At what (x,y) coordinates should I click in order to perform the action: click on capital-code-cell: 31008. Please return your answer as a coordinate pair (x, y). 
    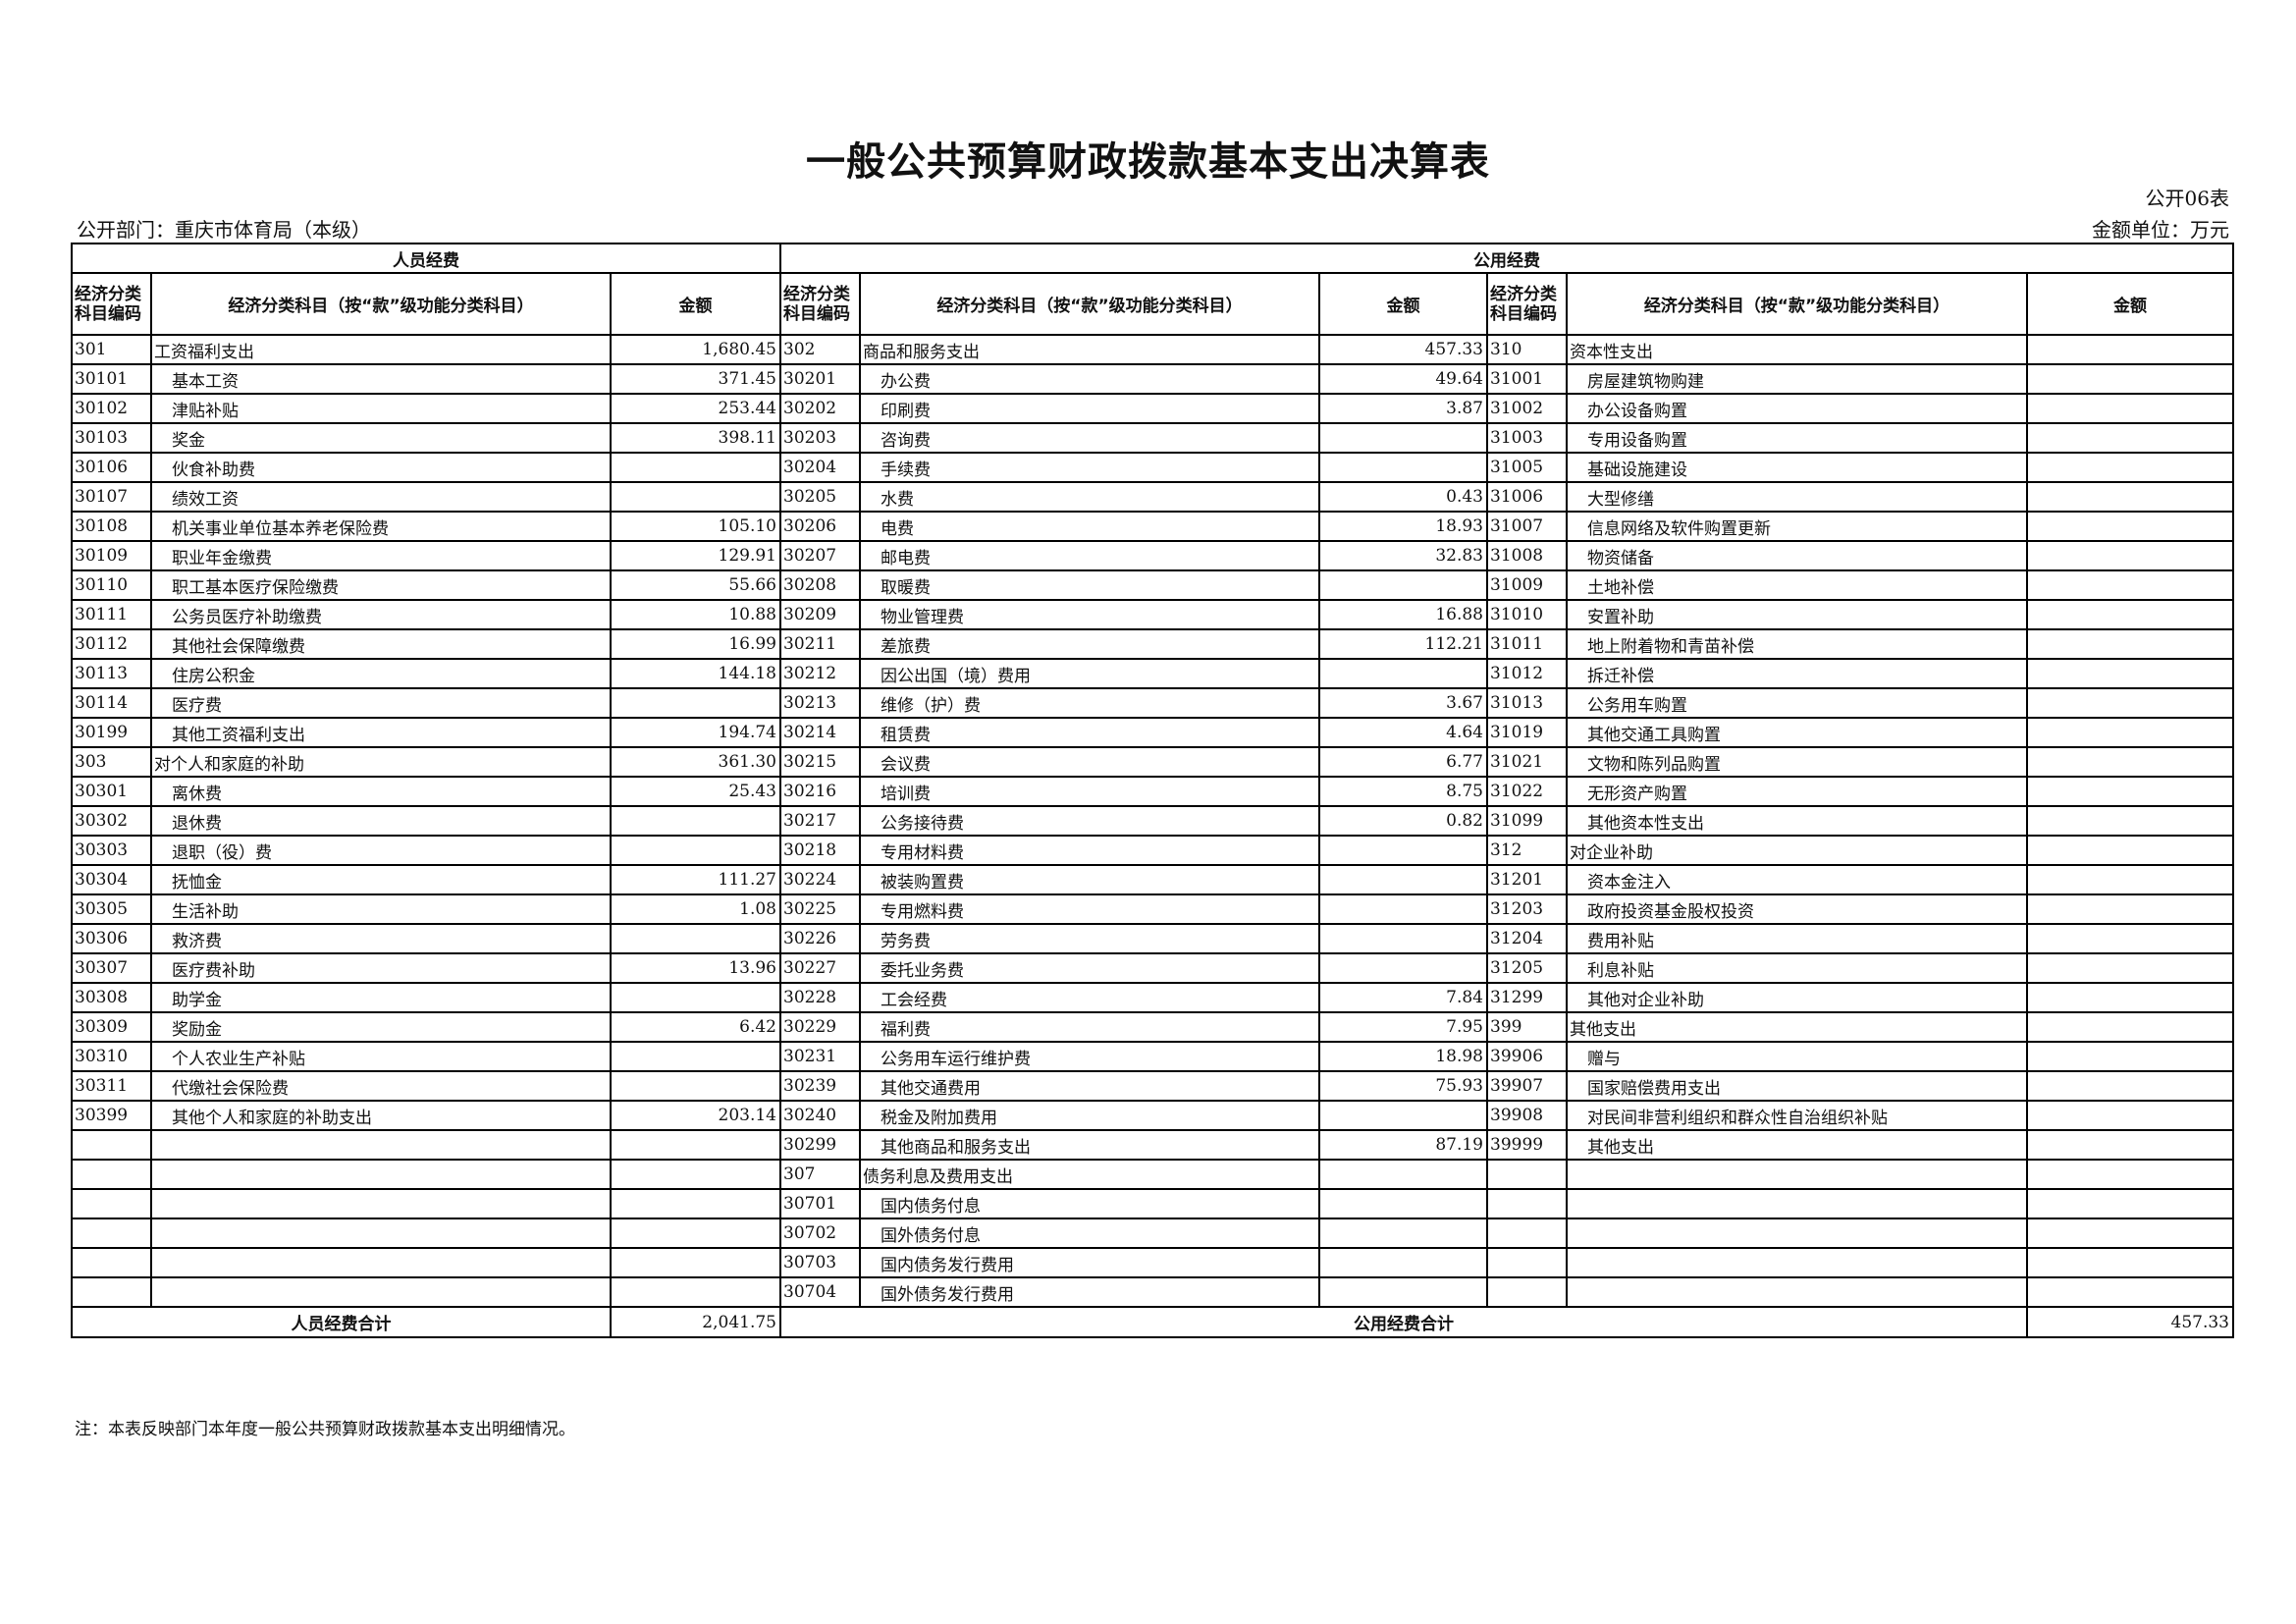
    Looking at the image, I should click on (1527, 555).